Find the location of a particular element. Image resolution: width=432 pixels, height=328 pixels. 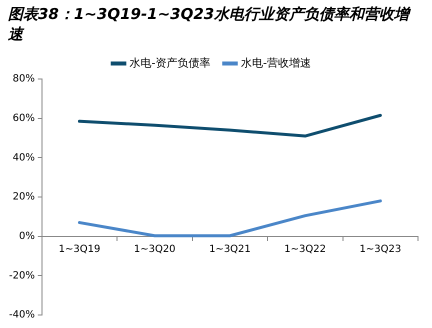

y-tick-label: -40% is located at coordinates (21, 315).